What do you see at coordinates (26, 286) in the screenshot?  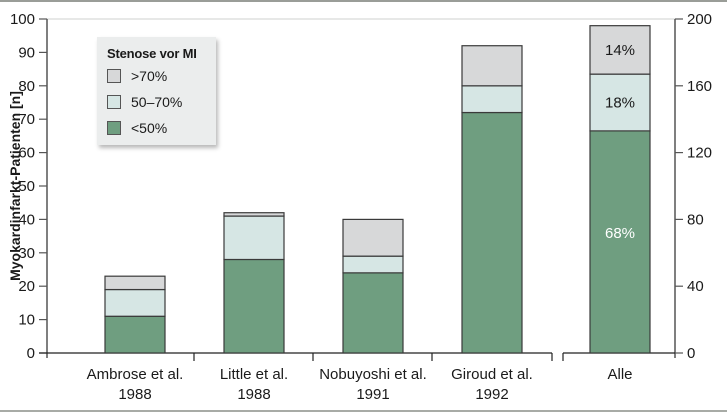 I see `left-y-tick-label: 20` at bounding box center [26, 286].